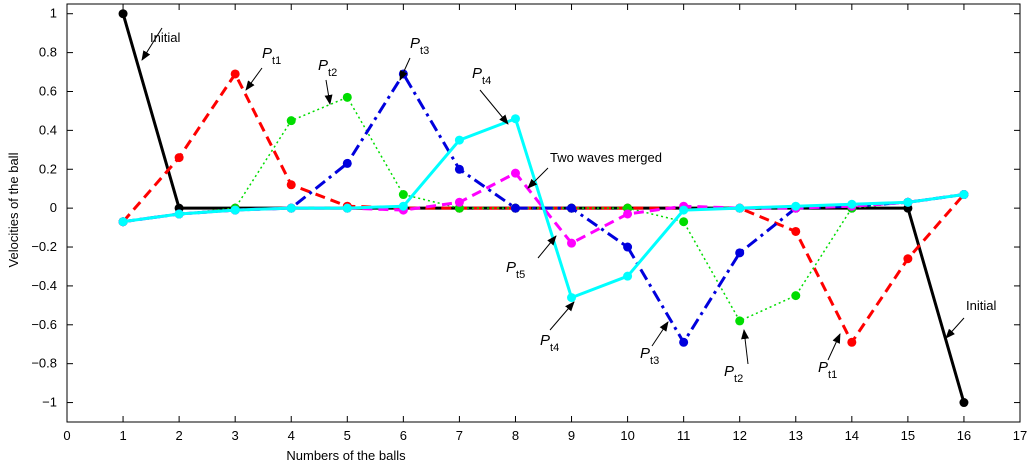  Describe the element at coordinates (347, 435) in the screenshot. I see `x-tick-label: 5` at that location.